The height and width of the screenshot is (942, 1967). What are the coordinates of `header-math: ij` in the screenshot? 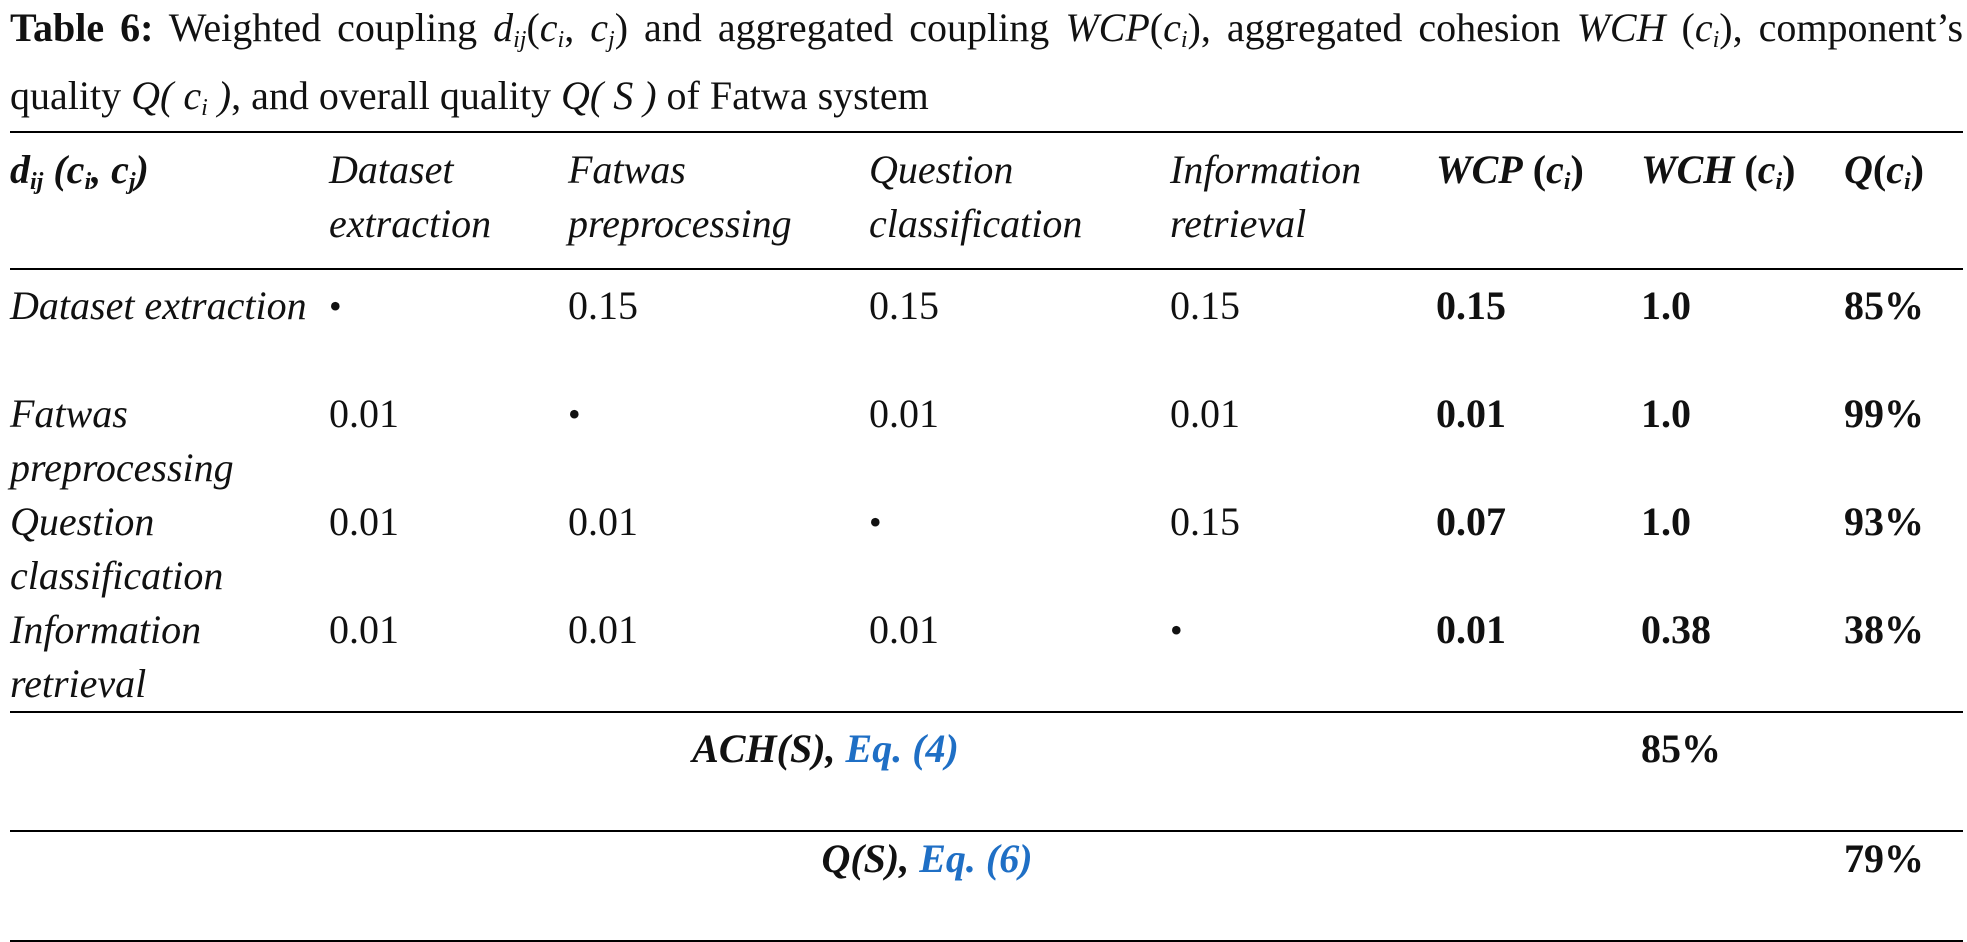 It's located at (37, 182).